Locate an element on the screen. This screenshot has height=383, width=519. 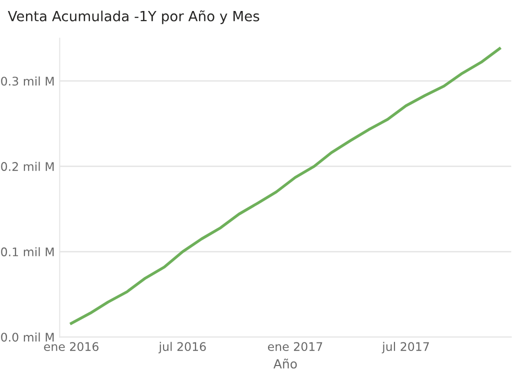
y-tick-label: 0.3 mil M is located at coordinates (27, 81).